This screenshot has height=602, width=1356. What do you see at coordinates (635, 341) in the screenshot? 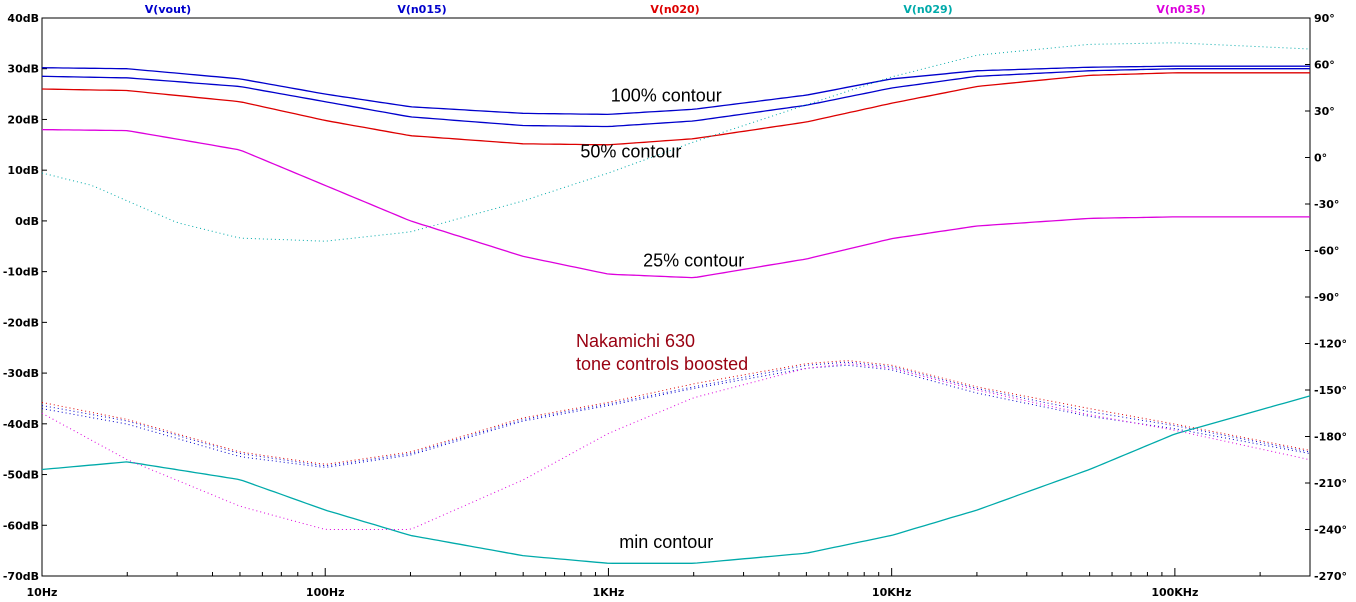
I see `note-line: Nakamichi 630` at bounding box center [635, 341].